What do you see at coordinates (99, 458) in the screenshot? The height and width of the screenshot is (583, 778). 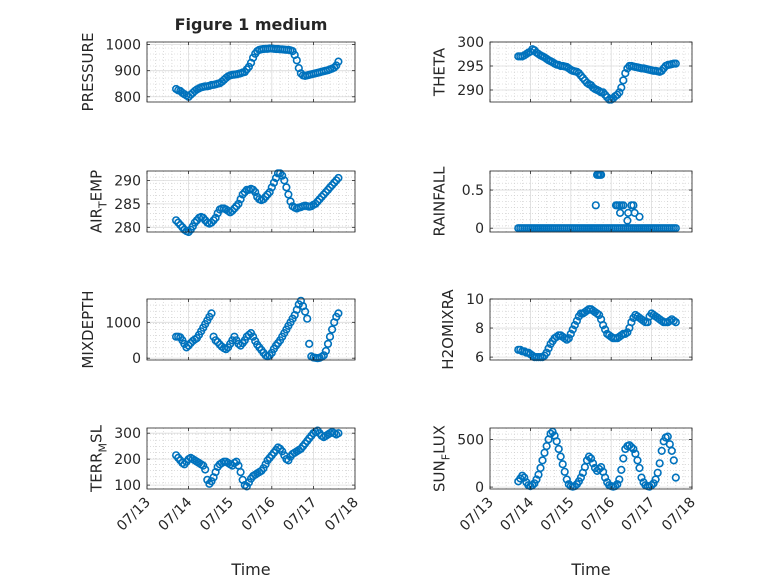 I see `y-axis-label: TERRMSL` at bounding box center [99, 458].